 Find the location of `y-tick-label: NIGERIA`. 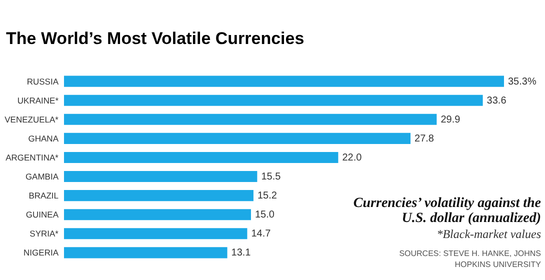

y-tick-label: NIGERIA is located at coordinates (41, 253).